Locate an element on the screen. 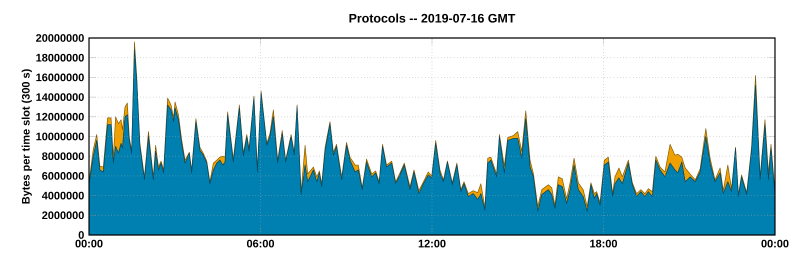 The height and width of the screenshot is (260, 795). x-tick-label: 18:00 is located at coordinates (604, 244).